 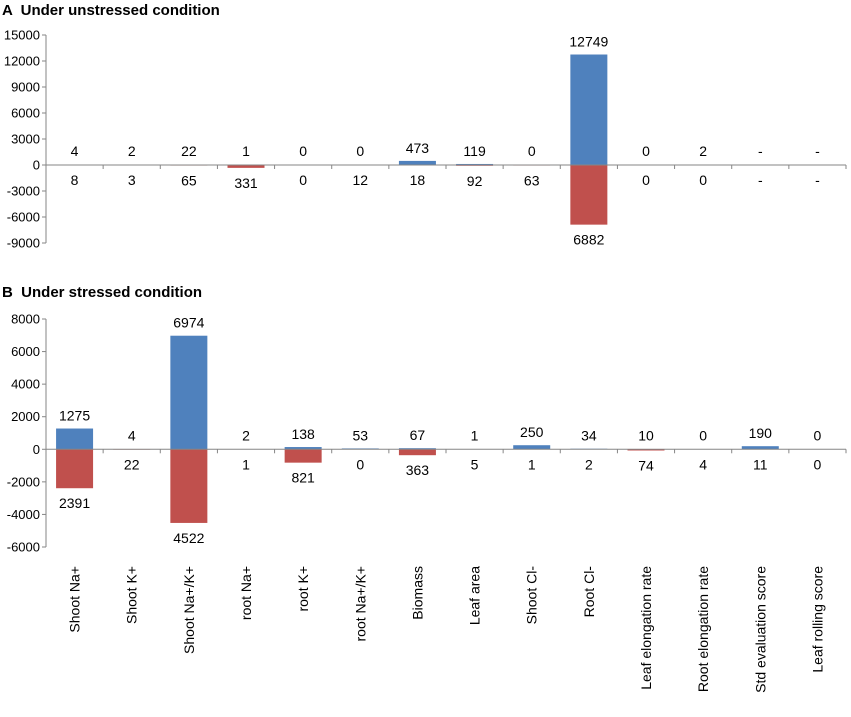 What do you see at coordinates (703, 629) in the screenshot?
I see `category-label: Root elongation rate` at bounding box center [703, 629].